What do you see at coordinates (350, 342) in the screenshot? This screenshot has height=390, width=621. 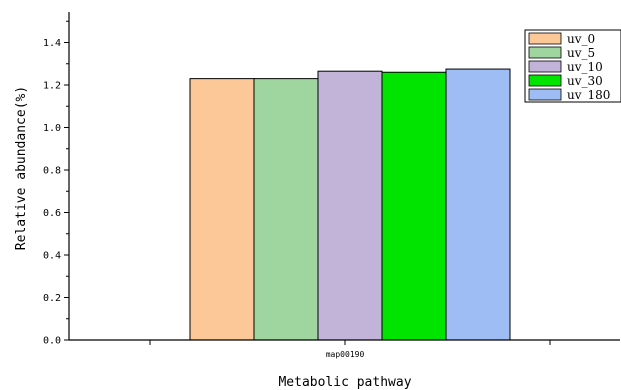 I see `x-axis-ticks` at bounding box center [350, 342].